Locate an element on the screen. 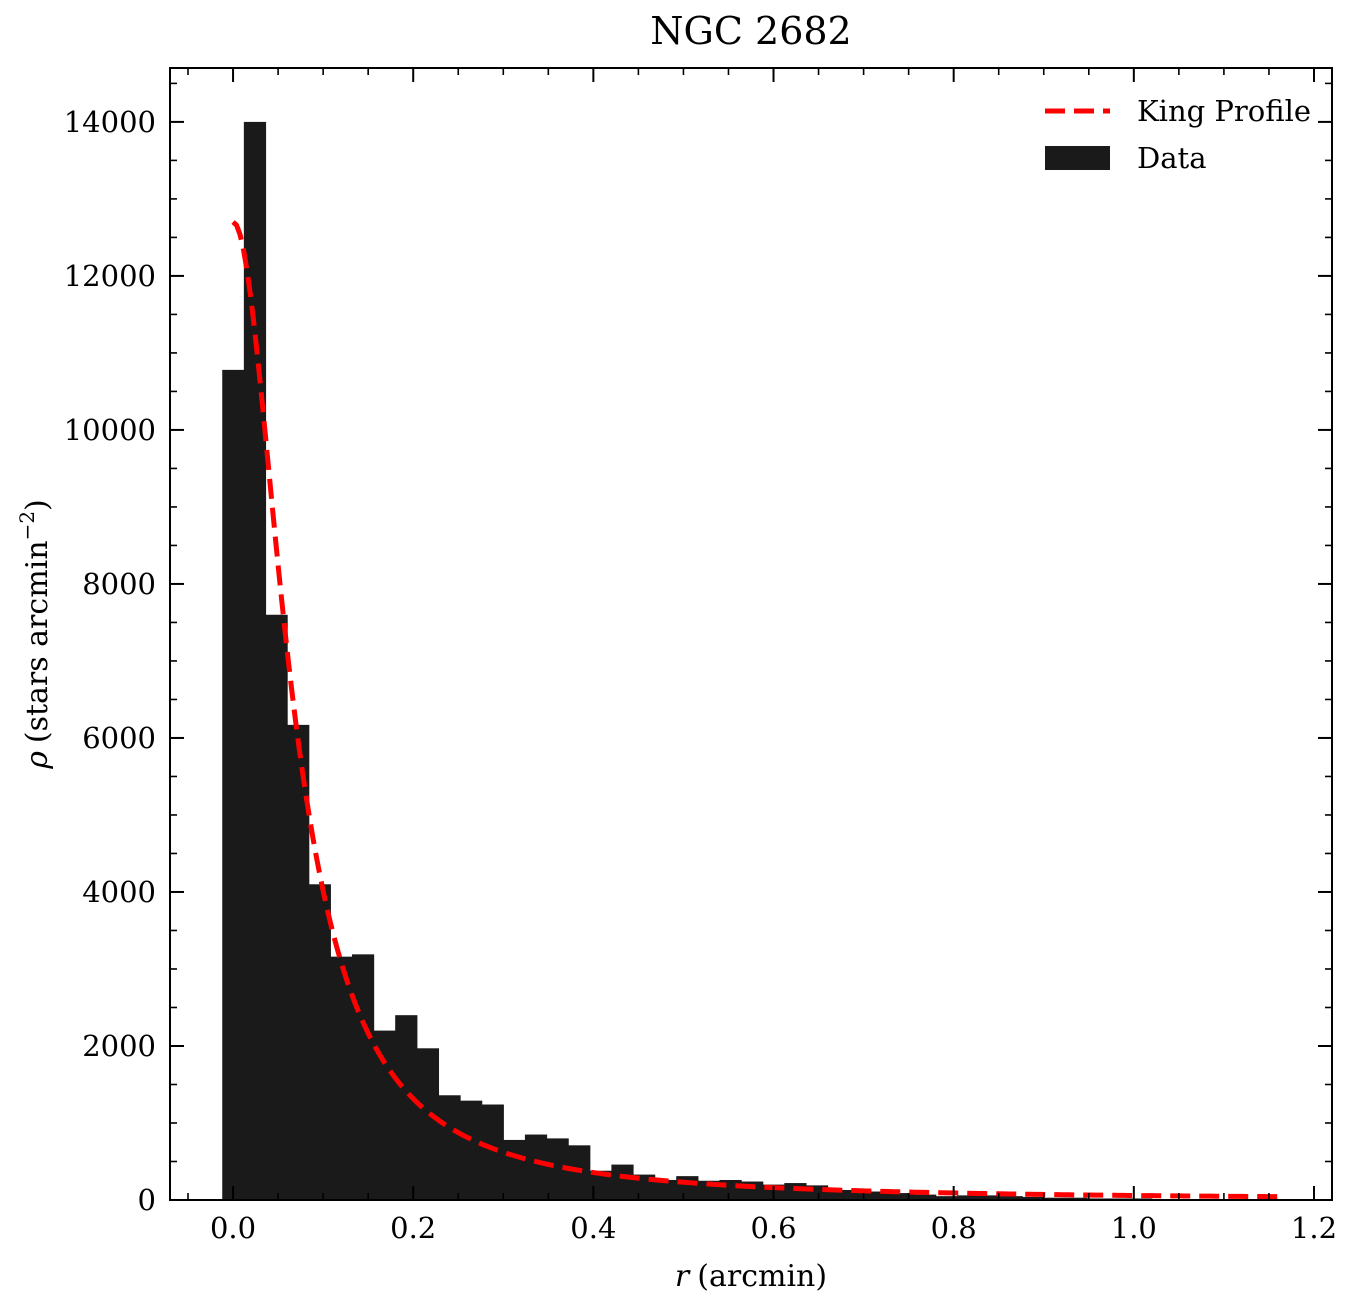  y-tick-label: 0 is located at coordinates (147, 1200).